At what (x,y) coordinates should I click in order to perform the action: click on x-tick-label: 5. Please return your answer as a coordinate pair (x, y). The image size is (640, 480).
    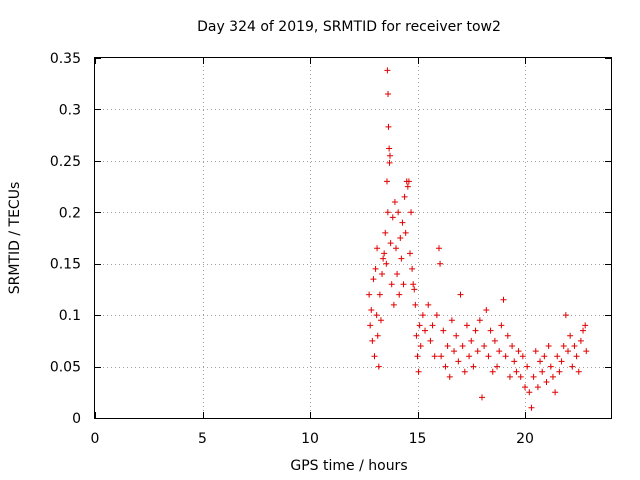
    Looking at the image, I should click on (202, 439).